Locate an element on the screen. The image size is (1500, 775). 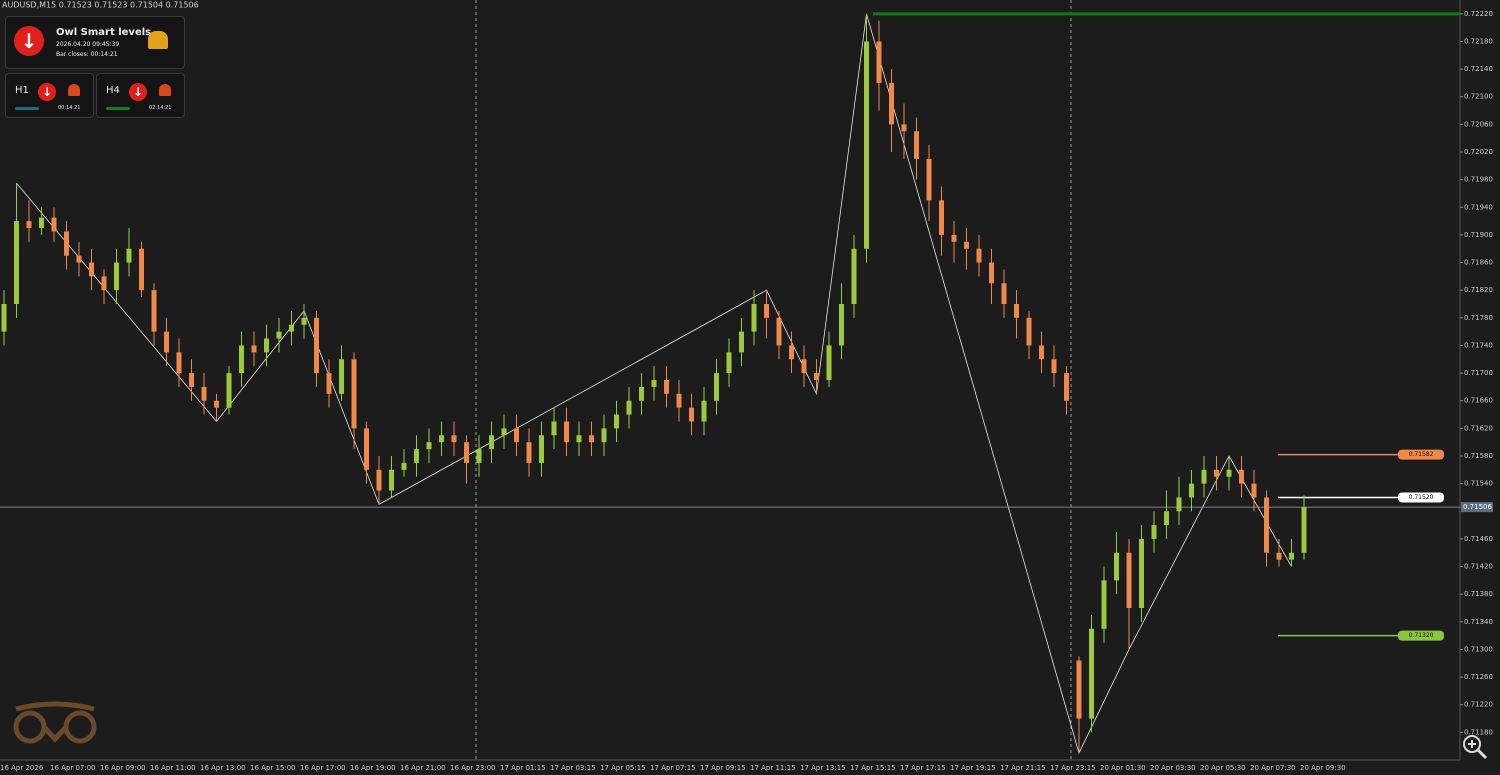
y-tick-label: 0.71420 is located at coordinates (1478, 567).